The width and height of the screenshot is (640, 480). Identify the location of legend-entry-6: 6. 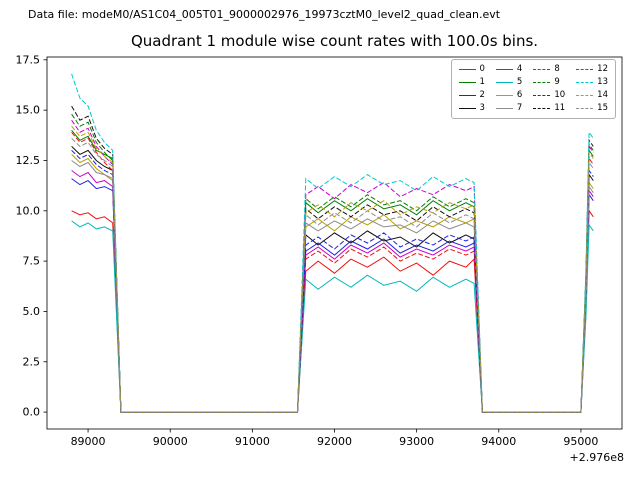
(509, 95).